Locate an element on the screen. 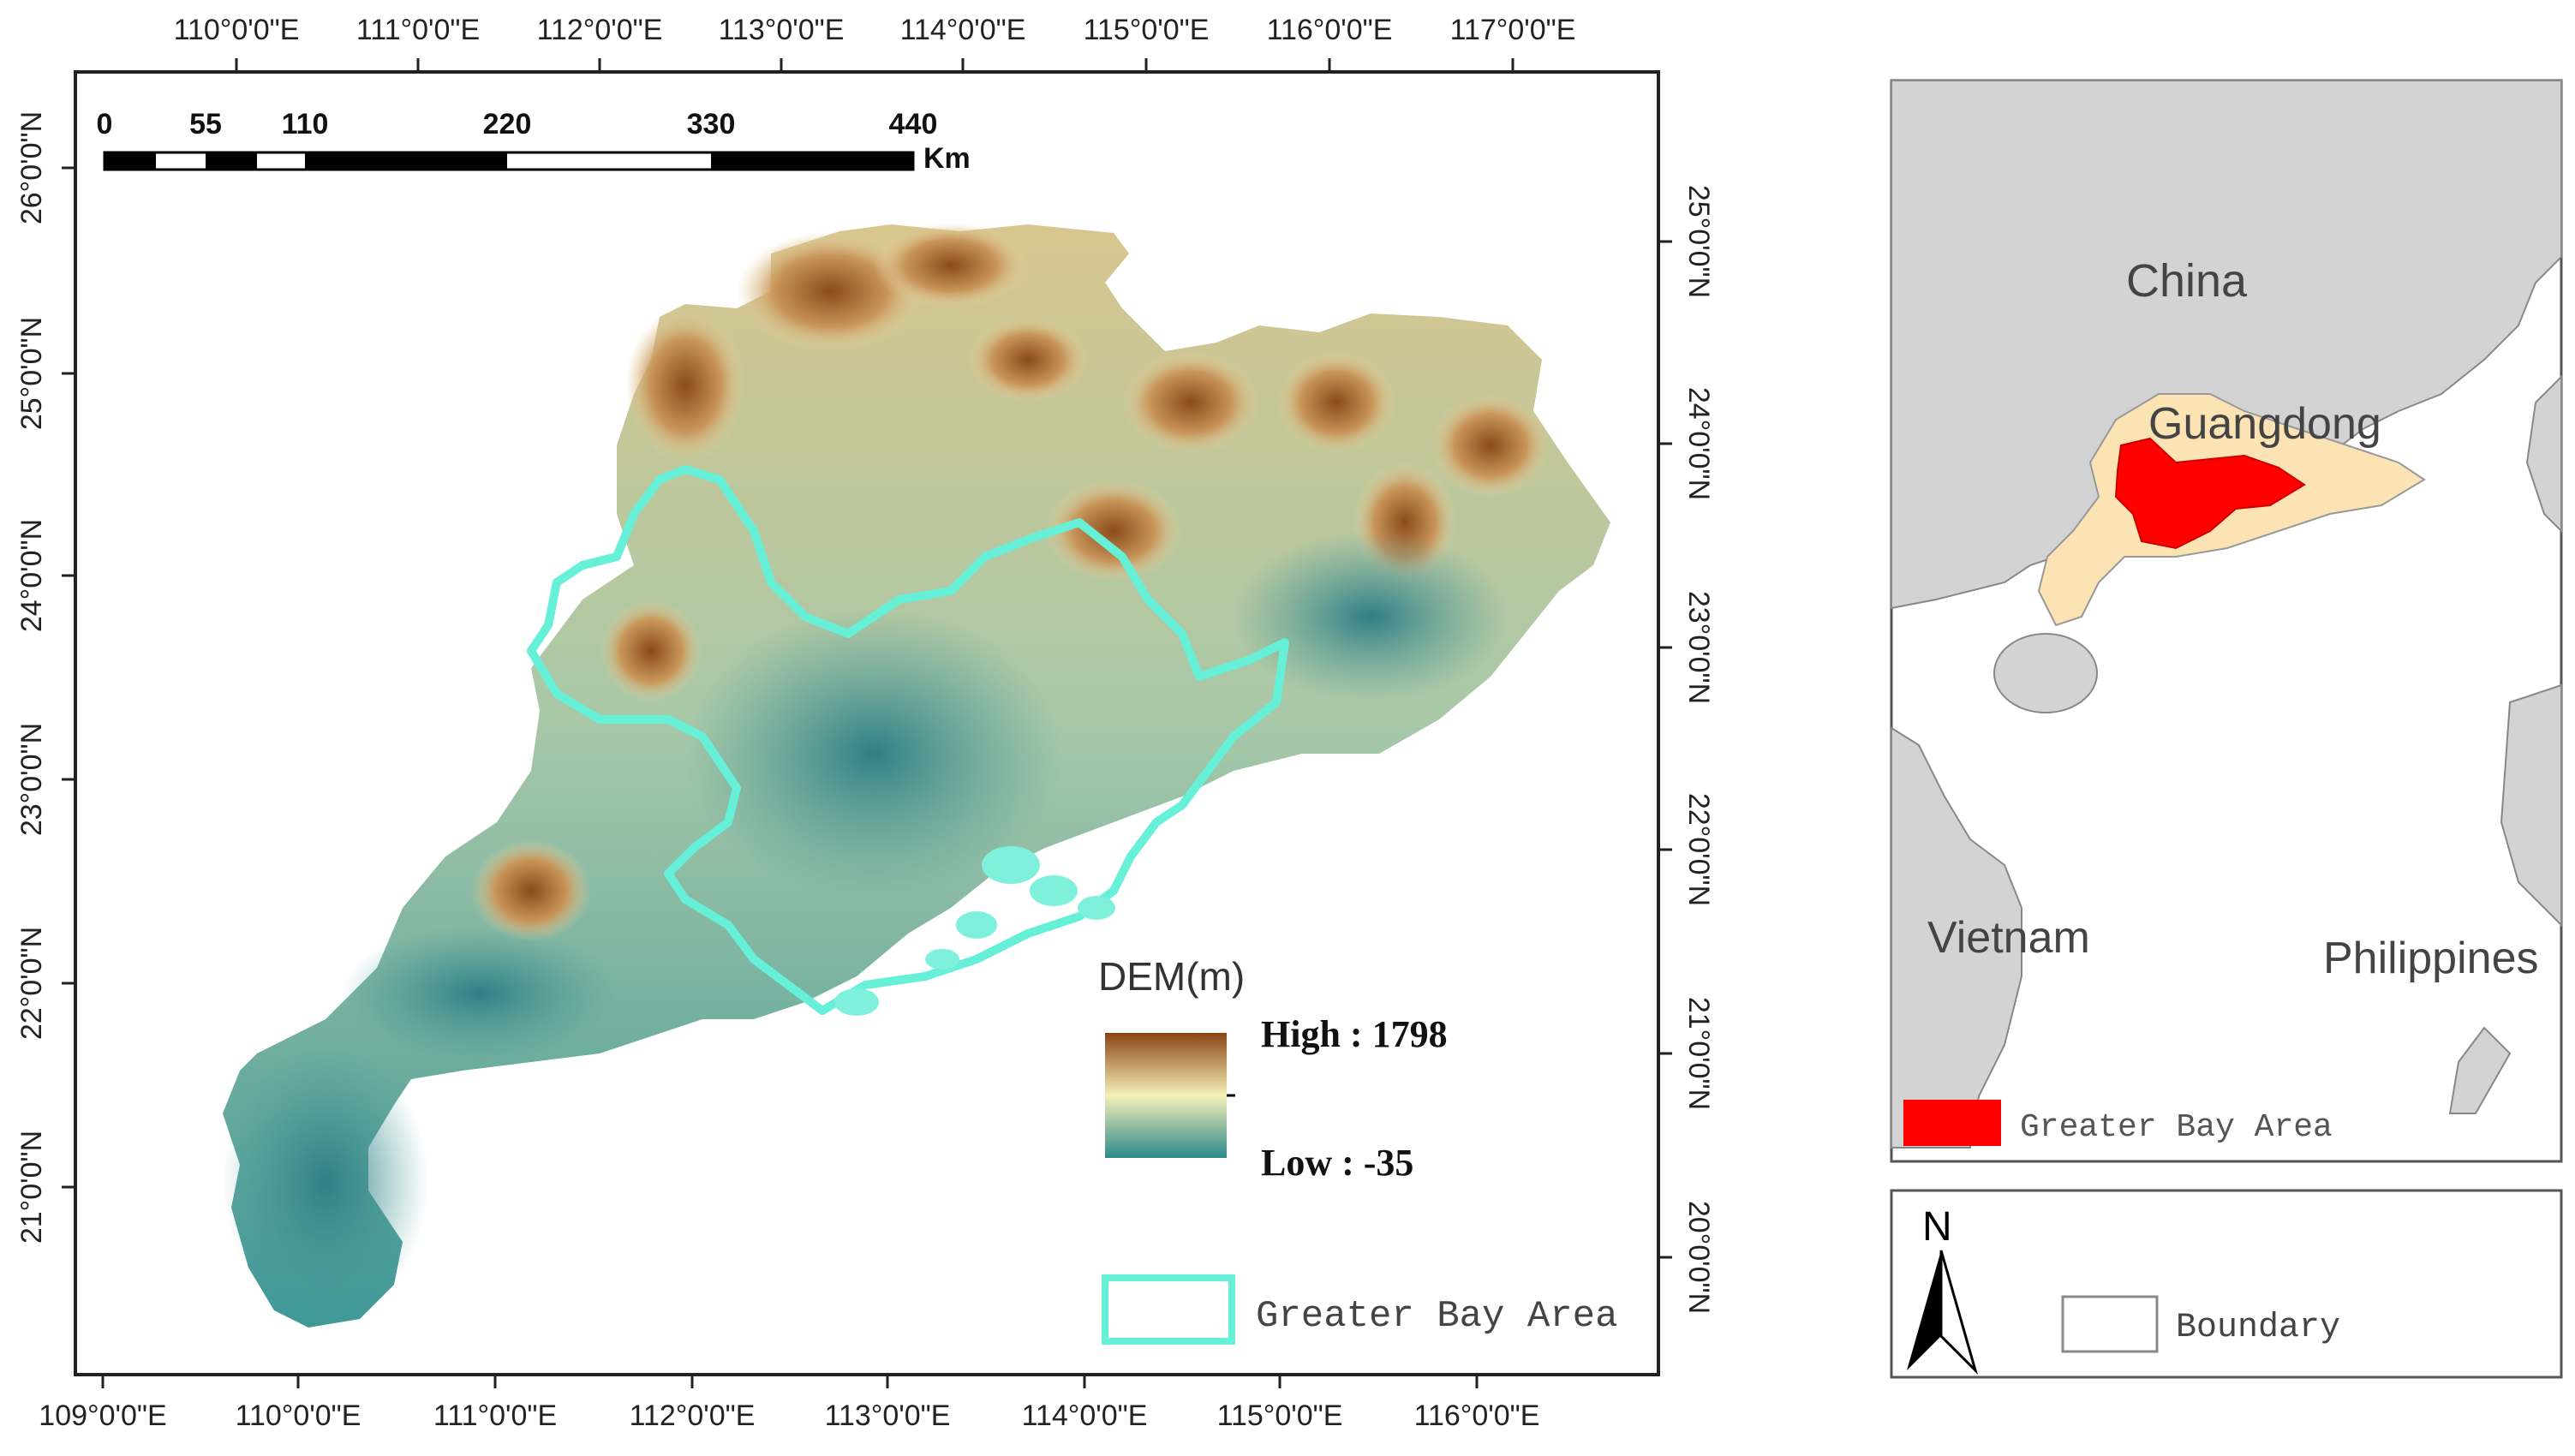 This screenshot has width=2575, height=1456. bottom-lon-label: 114°0'0"E is located at coordinates (1085, 1415).